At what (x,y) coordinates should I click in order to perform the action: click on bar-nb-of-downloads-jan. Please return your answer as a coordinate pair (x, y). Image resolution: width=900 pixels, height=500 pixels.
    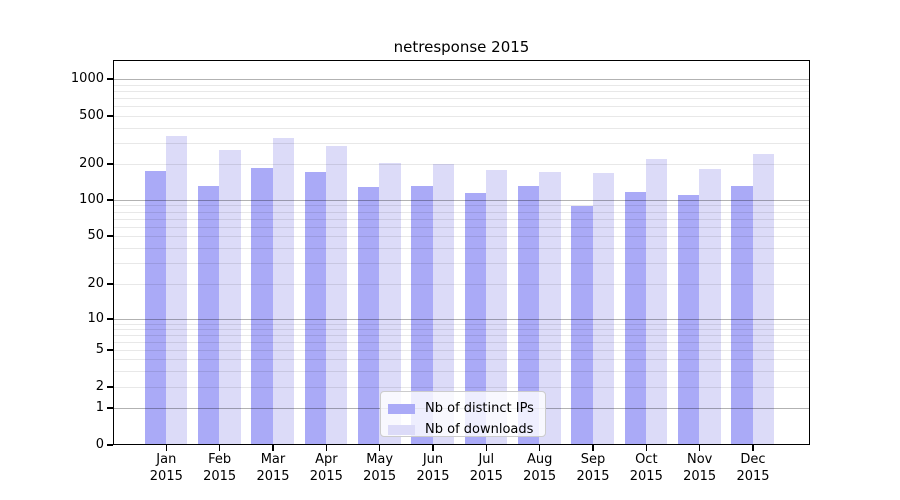
    Looking at the image, I should click on (176, 290).